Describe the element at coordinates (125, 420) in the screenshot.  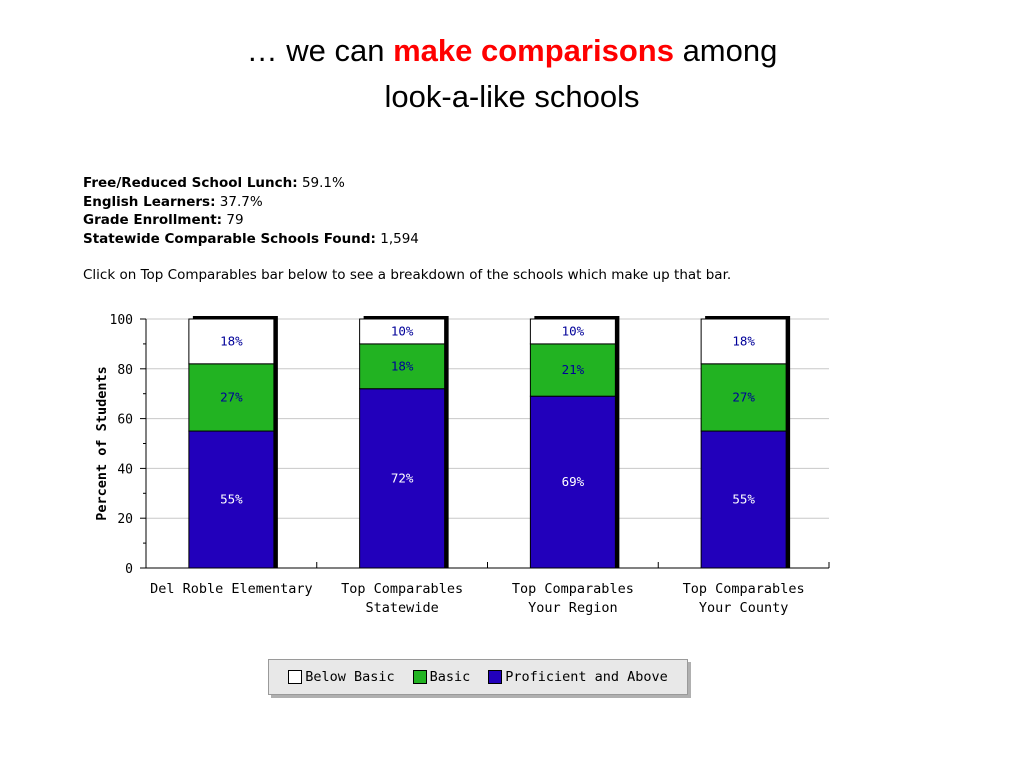
I see `y-tick-label: 60` at that location.